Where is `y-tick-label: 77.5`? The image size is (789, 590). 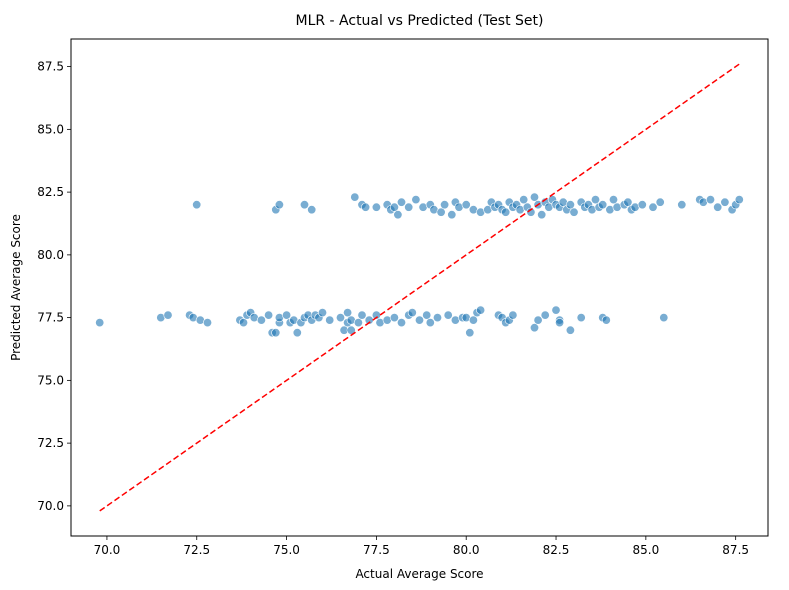
y-tick-label: 77.5 is located at coordinates (50, 318).